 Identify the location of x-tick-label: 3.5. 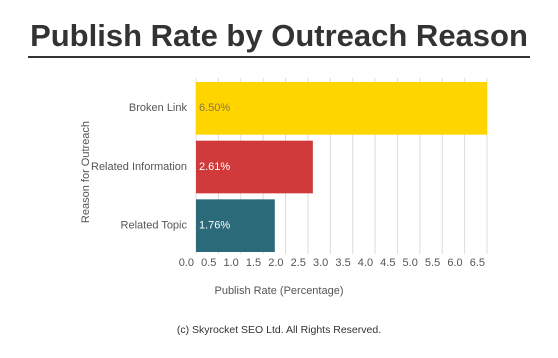
(342, 263).